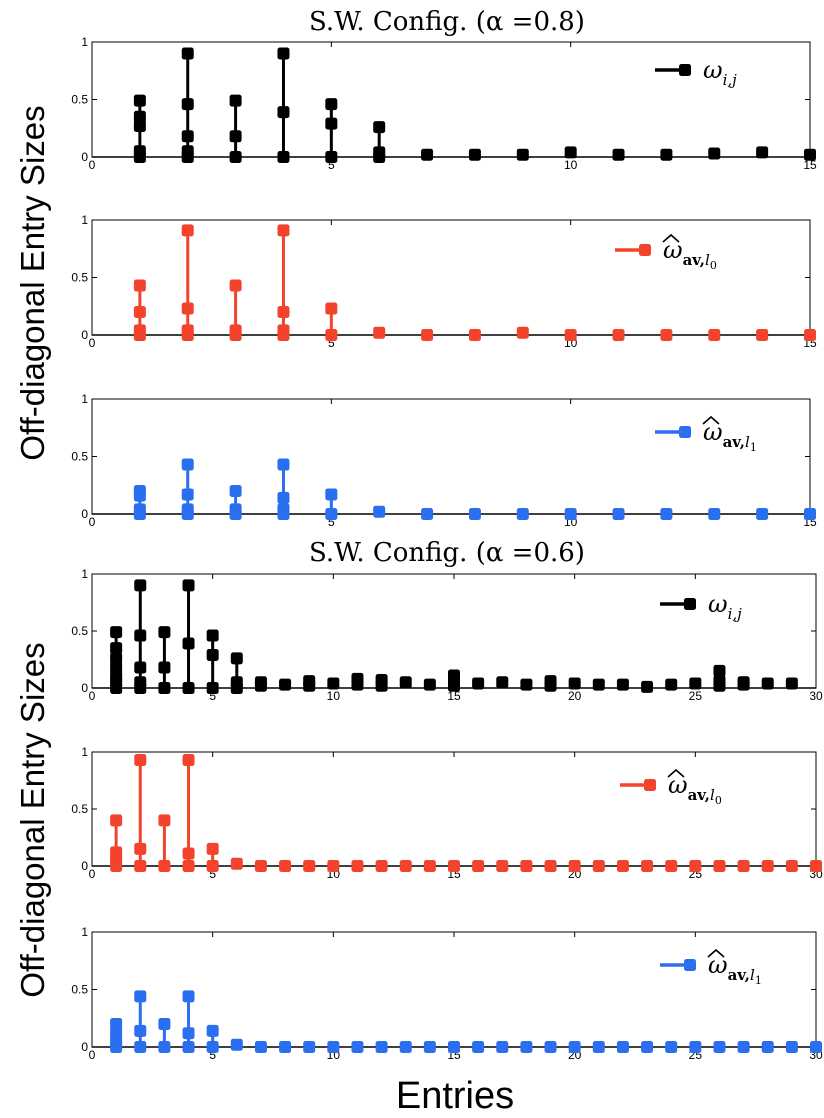  I want to click on x-tick-label: 30, so click(816, 696).